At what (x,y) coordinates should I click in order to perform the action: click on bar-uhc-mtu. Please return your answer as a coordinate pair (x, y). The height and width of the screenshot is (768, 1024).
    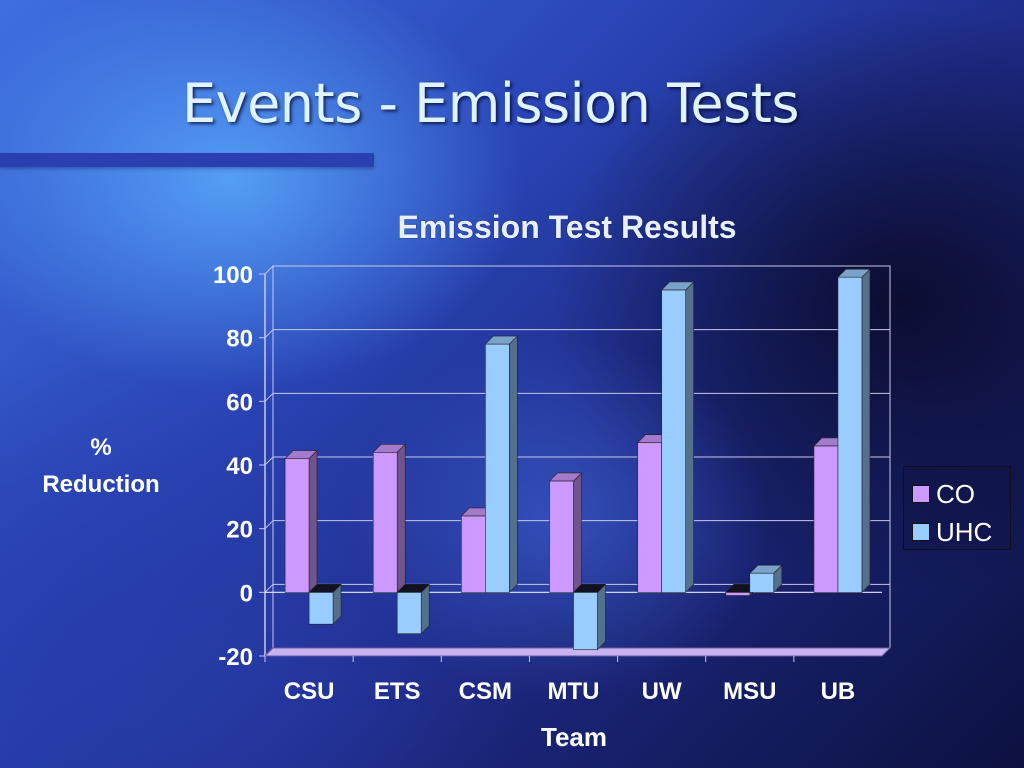
    Looking at the image, I should click on (585, 621).